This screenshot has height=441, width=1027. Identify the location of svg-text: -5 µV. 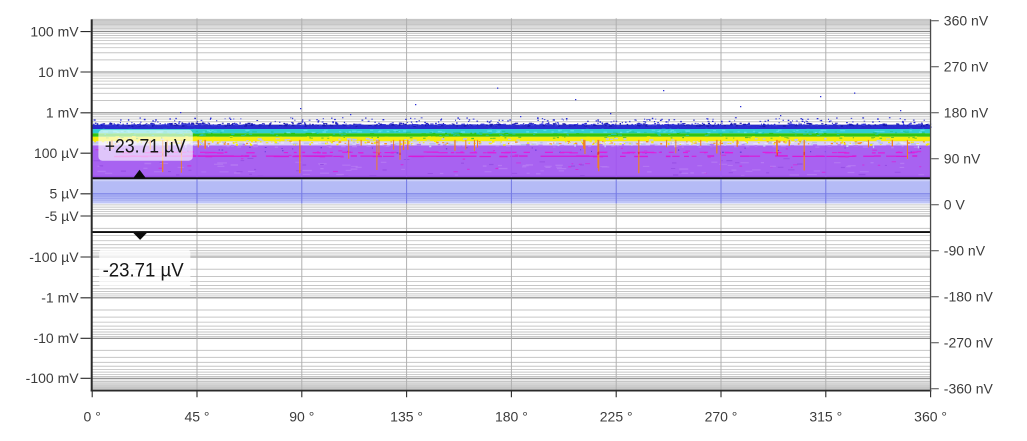
(62, 216).